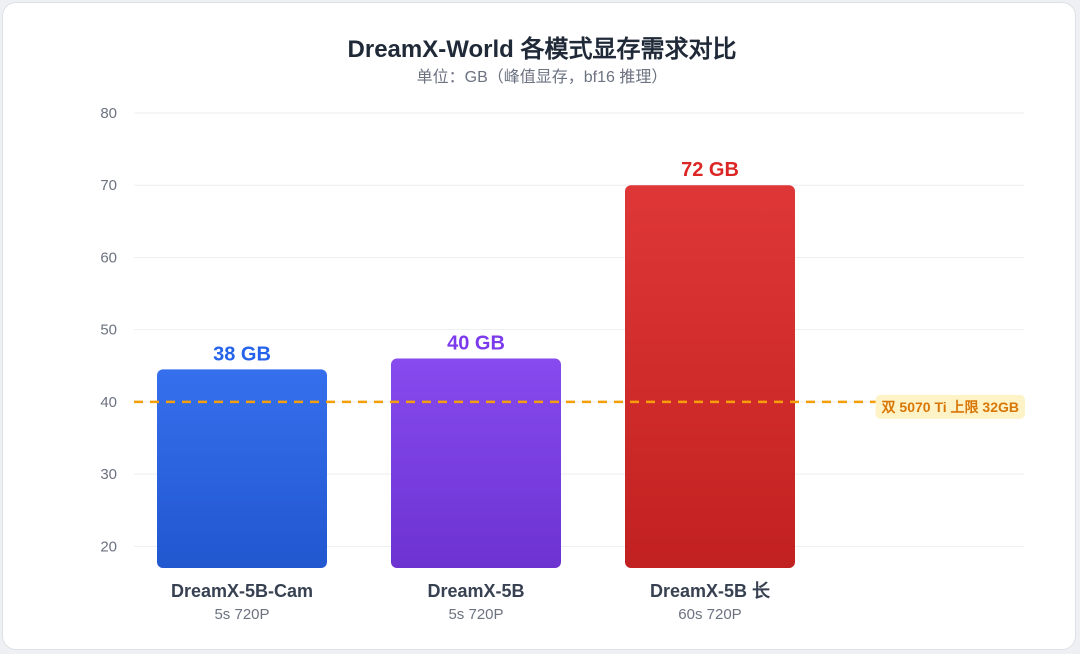  I want to click on y-tick-label: 30, so click(108, 474).